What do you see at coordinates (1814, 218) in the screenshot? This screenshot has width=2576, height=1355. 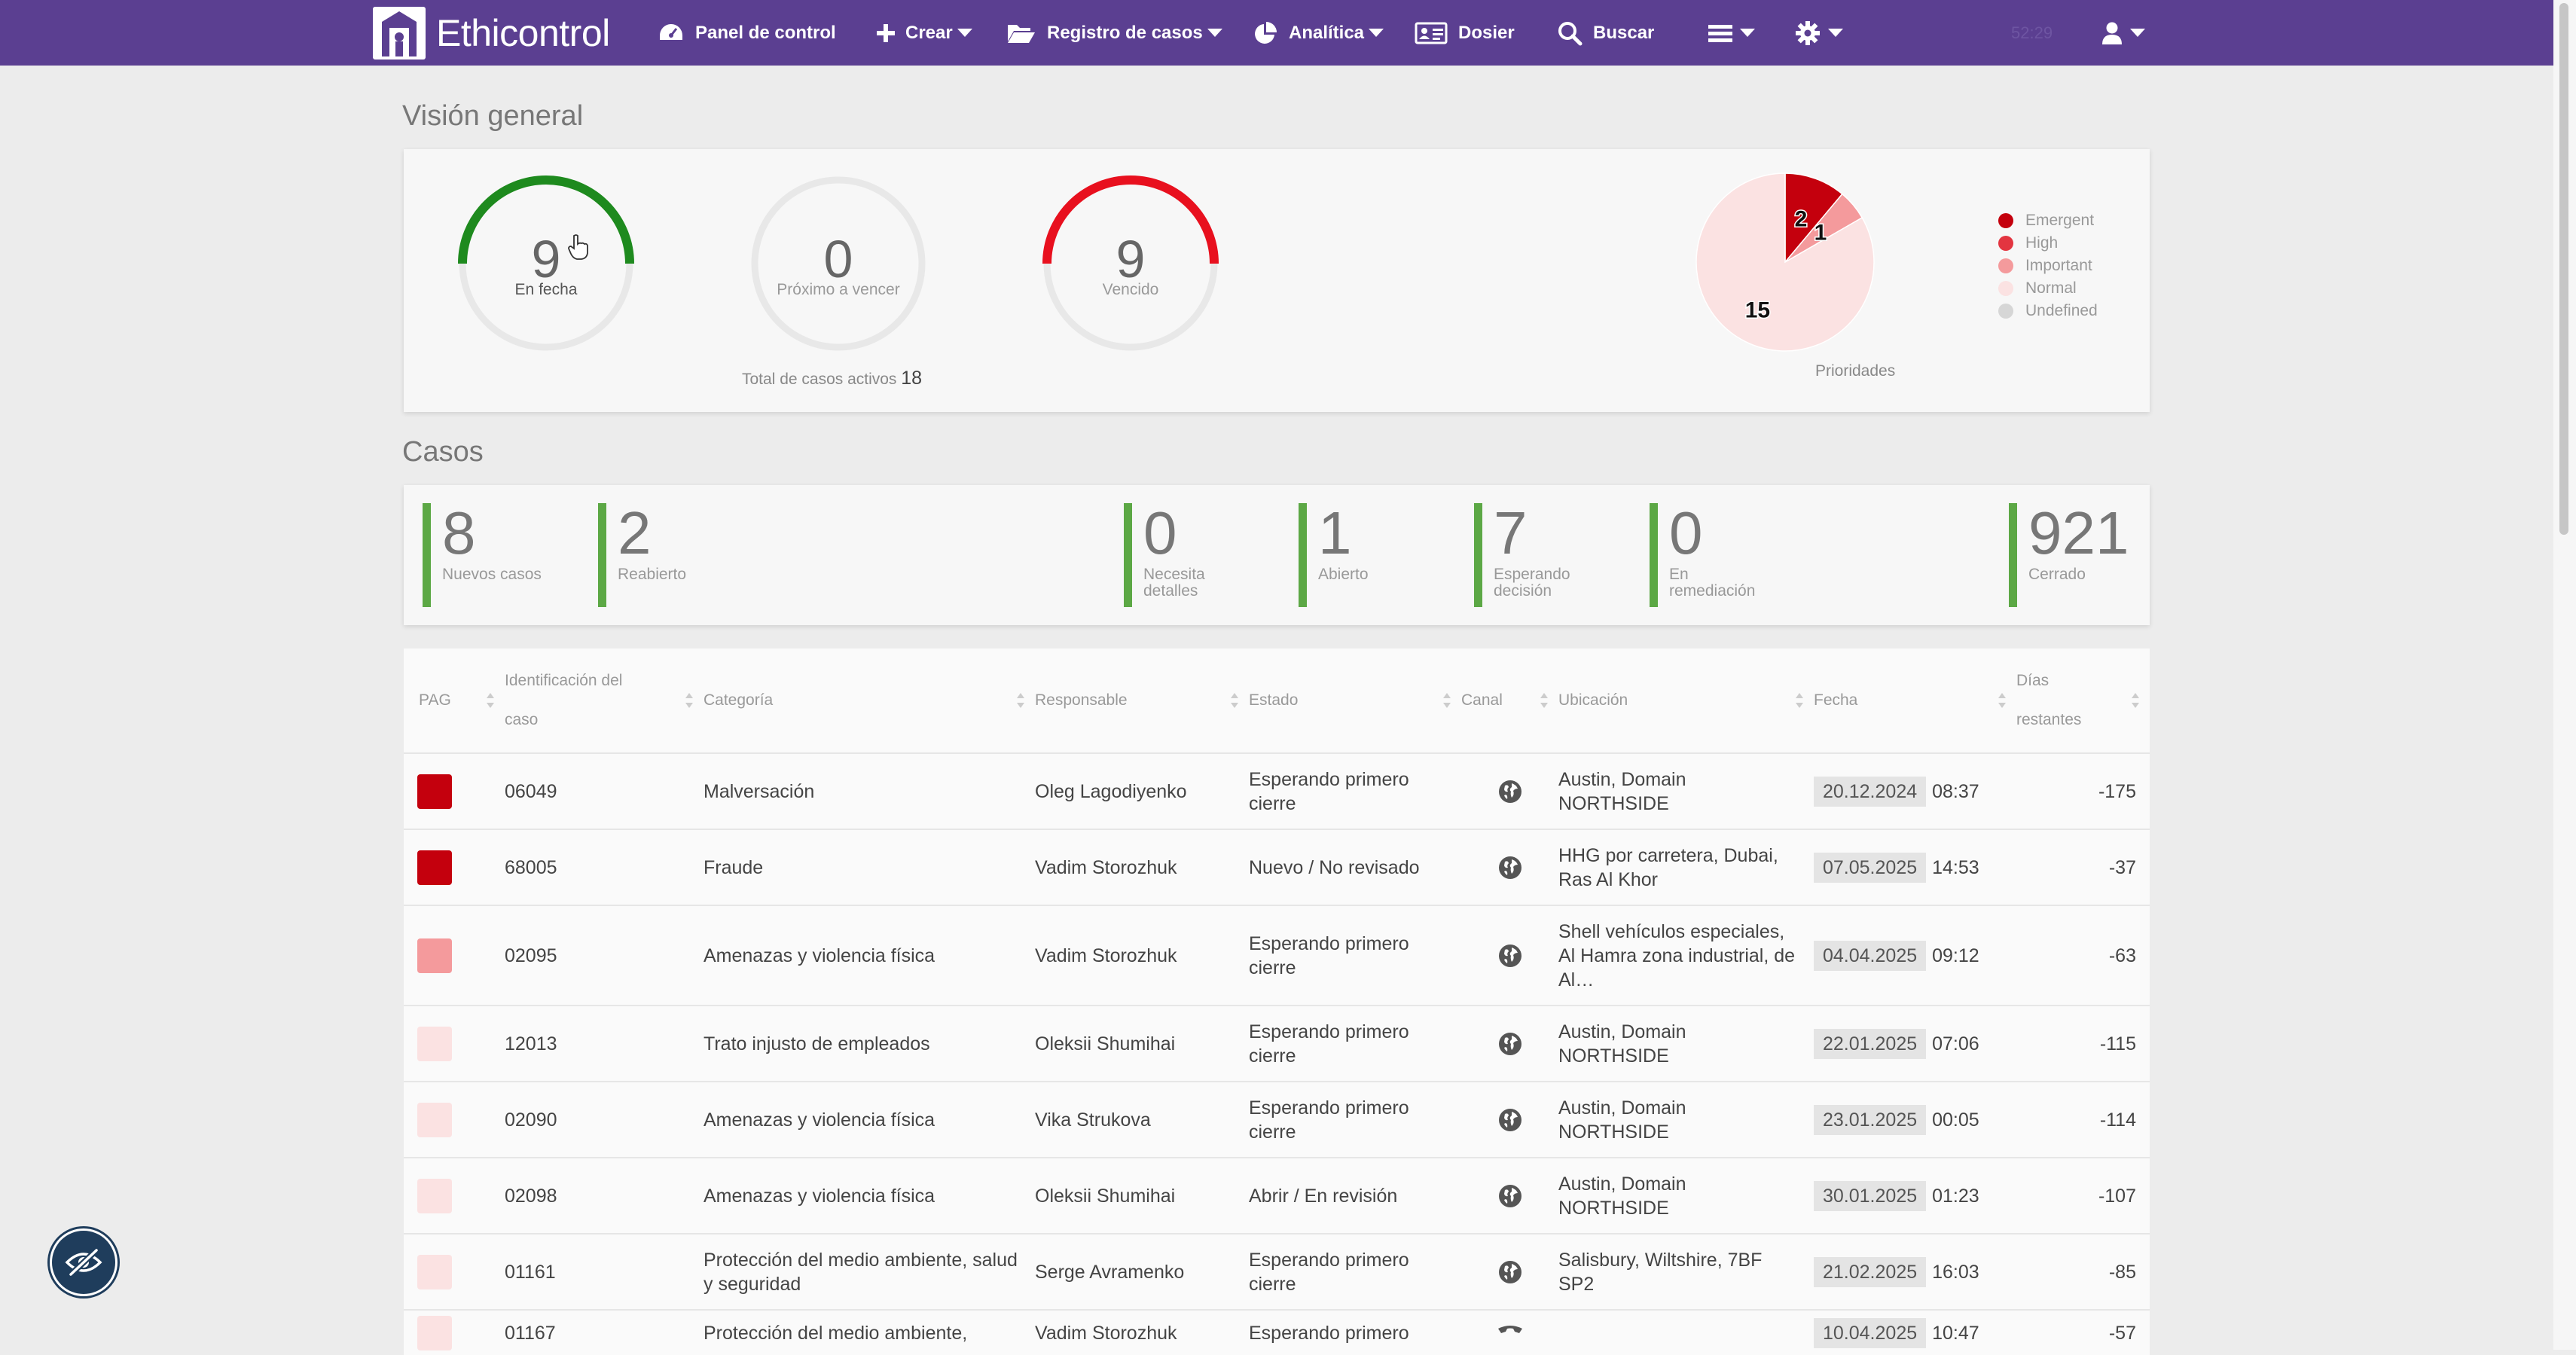 I see `pie-slice-emergent` at bounding box center [1814, 218].